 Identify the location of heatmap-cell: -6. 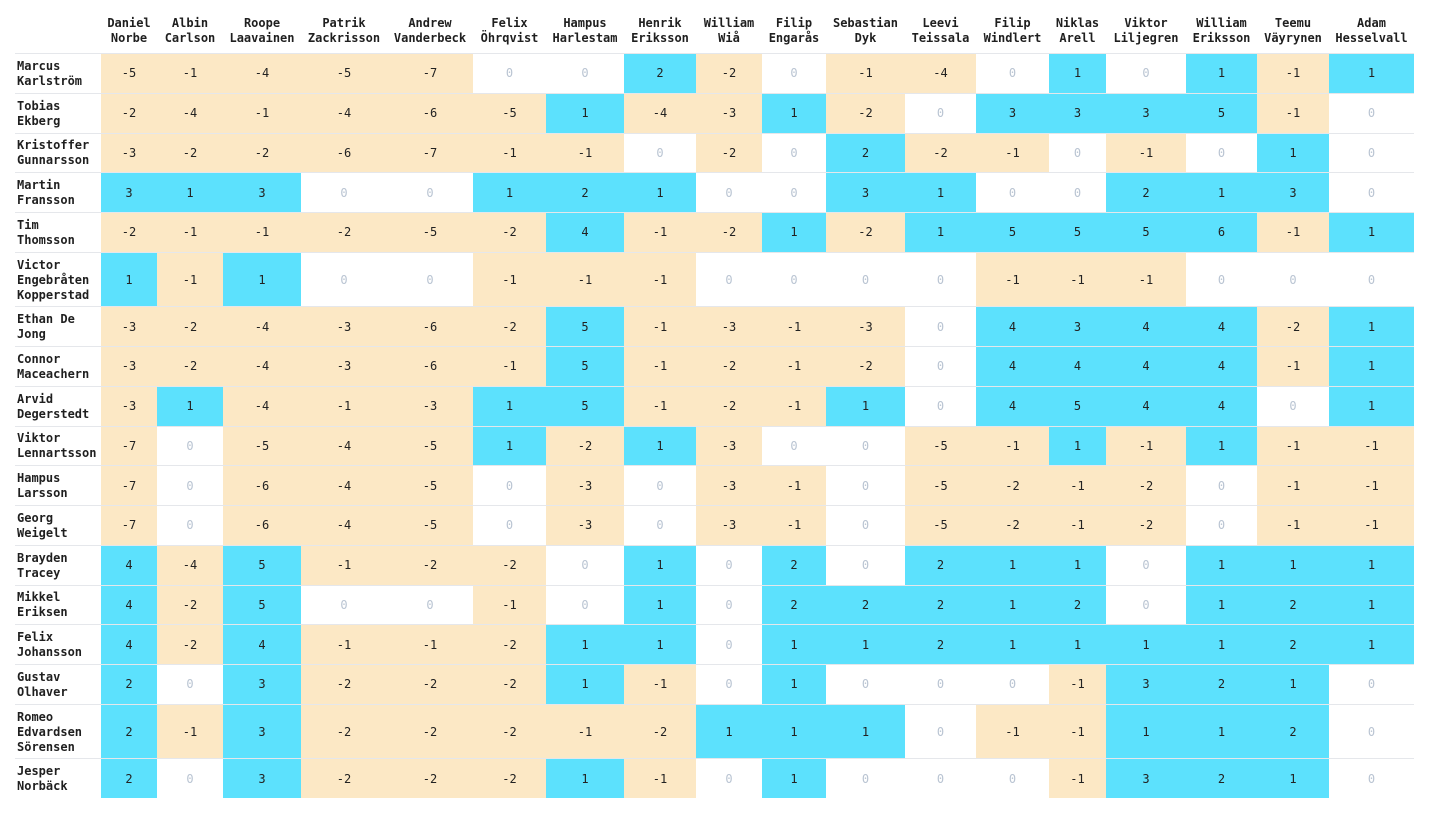
(430, 366).